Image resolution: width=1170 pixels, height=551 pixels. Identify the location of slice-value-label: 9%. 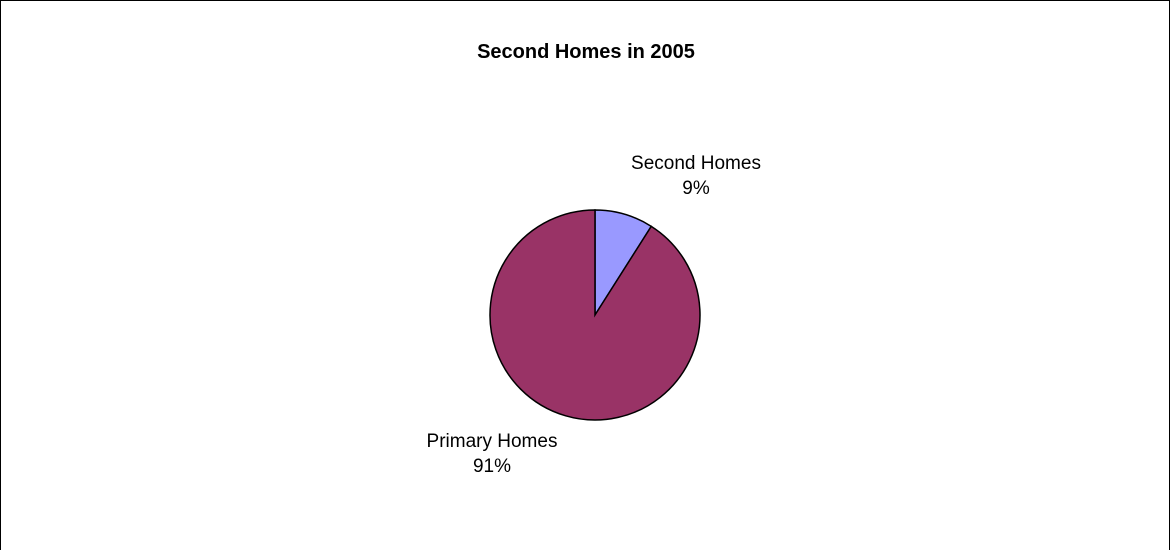
(696, 188).